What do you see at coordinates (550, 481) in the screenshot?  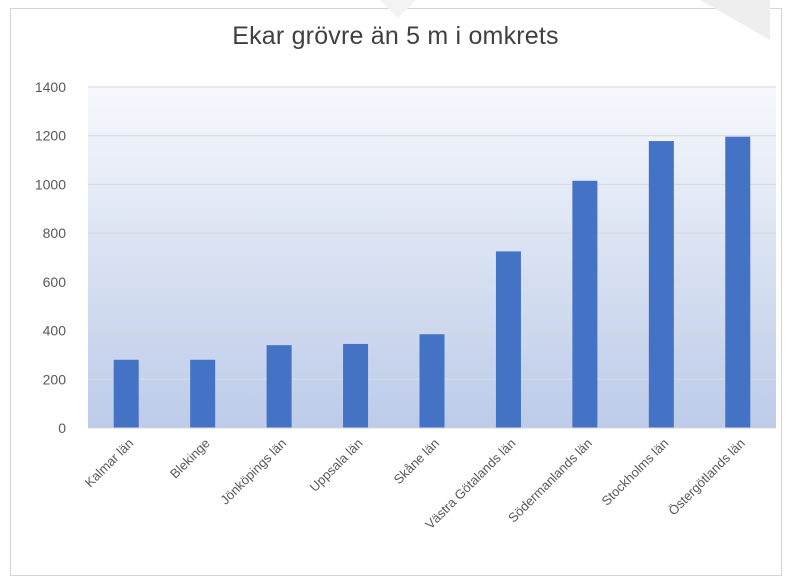 I see `x-tick-label: Södermanlands län` at bounding box center [550, 481].